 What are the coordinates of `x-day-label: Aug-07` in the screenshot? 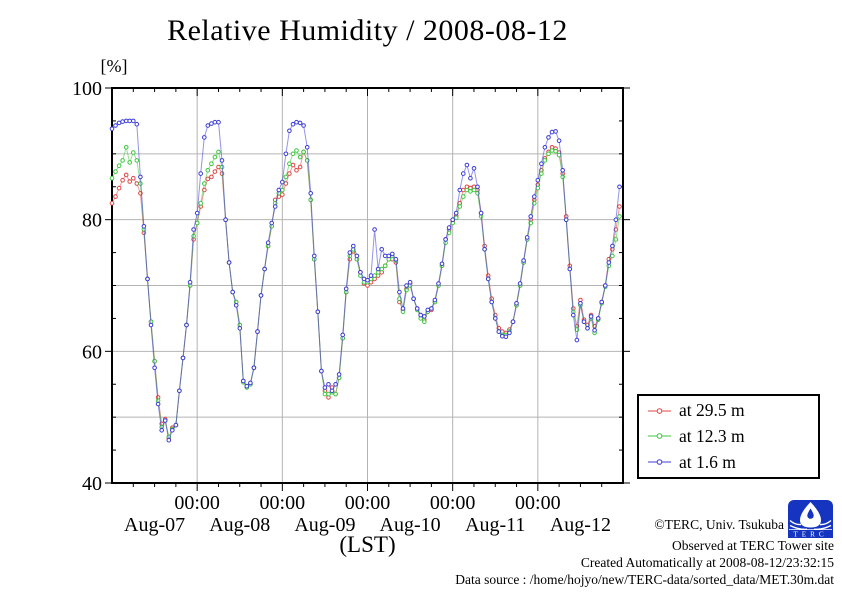 It's located at (154, 525).